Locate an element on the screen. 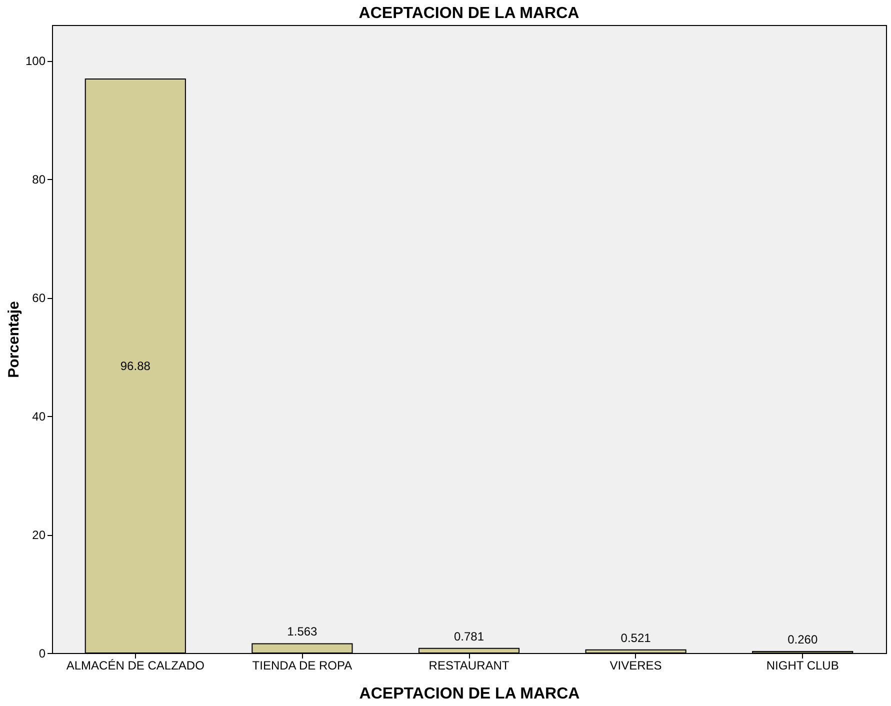 This screenshot has height=706, width=891. y-tick-label: 40 is located at coordinates (39, 417).